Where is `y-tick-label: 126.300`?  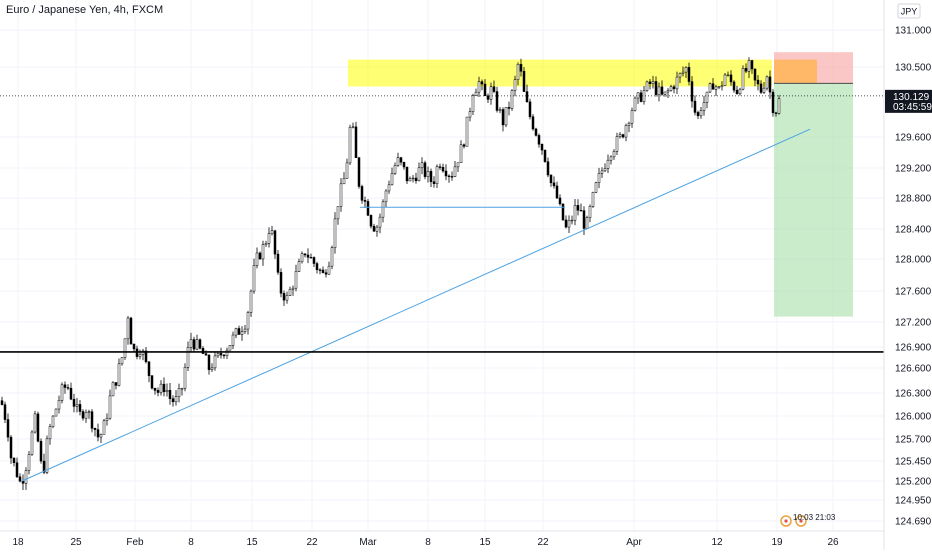
y-tick-label: 126.300 is located at coordinates (913, 394).